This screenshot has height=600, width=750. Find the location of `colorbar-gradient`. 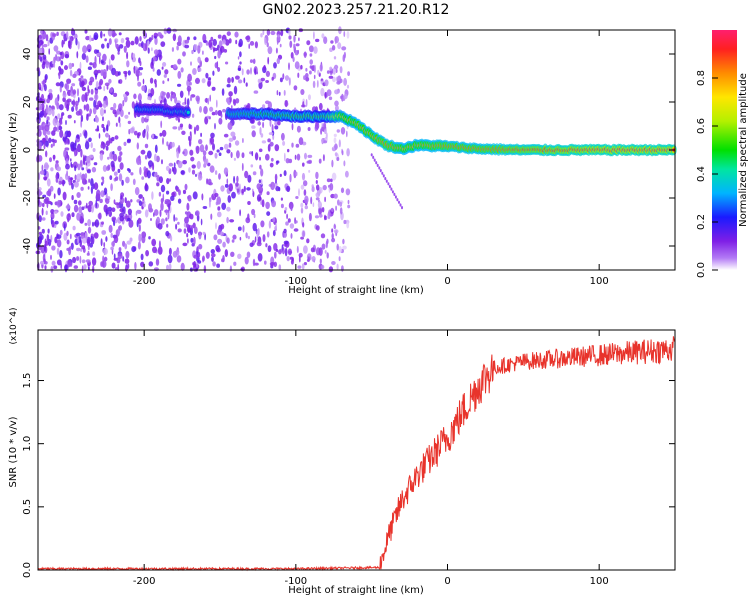

colorbar-gradient is located at coordinates (724, 150).